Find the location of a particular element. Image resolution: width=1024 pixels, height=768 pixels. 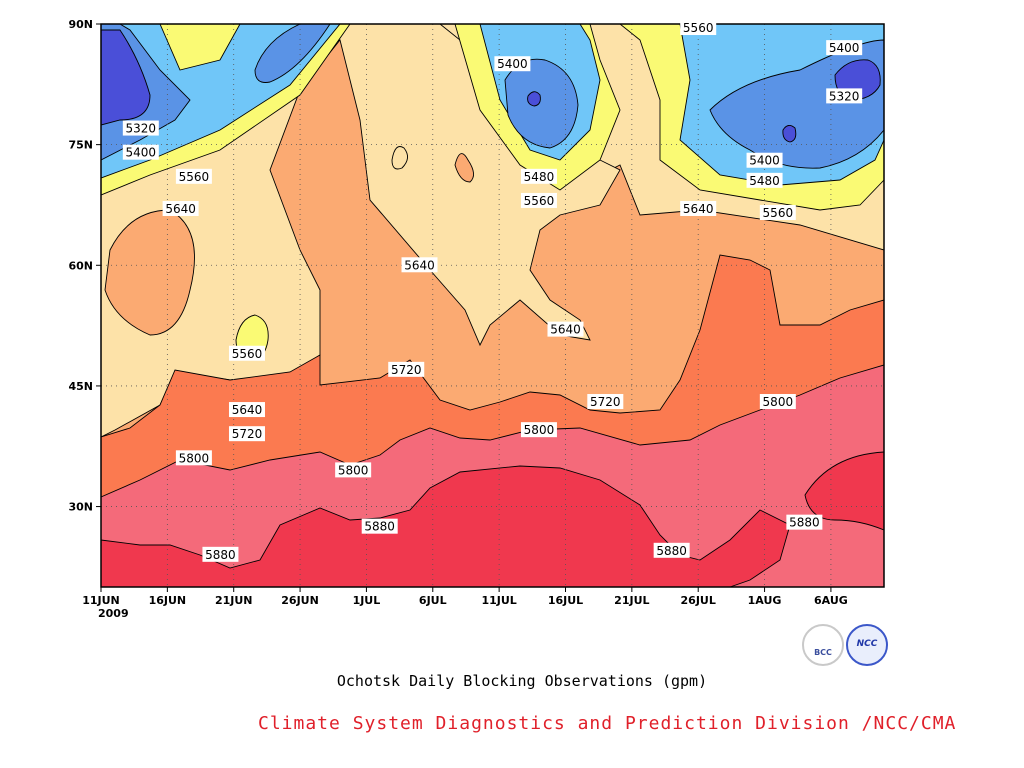

x-tick-label: 26JUL is located at coordinates (698, 600).